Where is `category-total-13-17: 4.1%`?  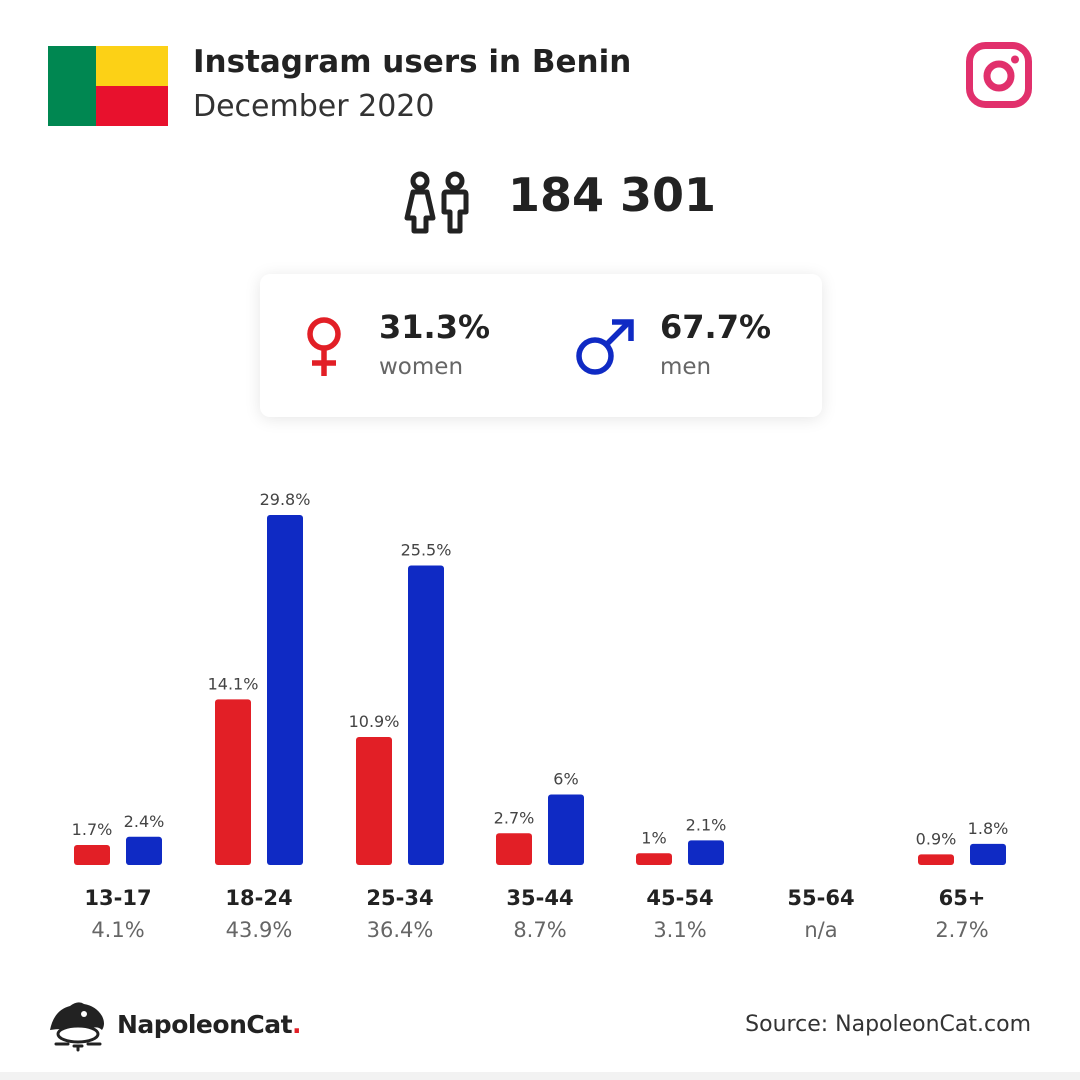
category-total-13-17: 4.1% is located at coordinates (117, 930).